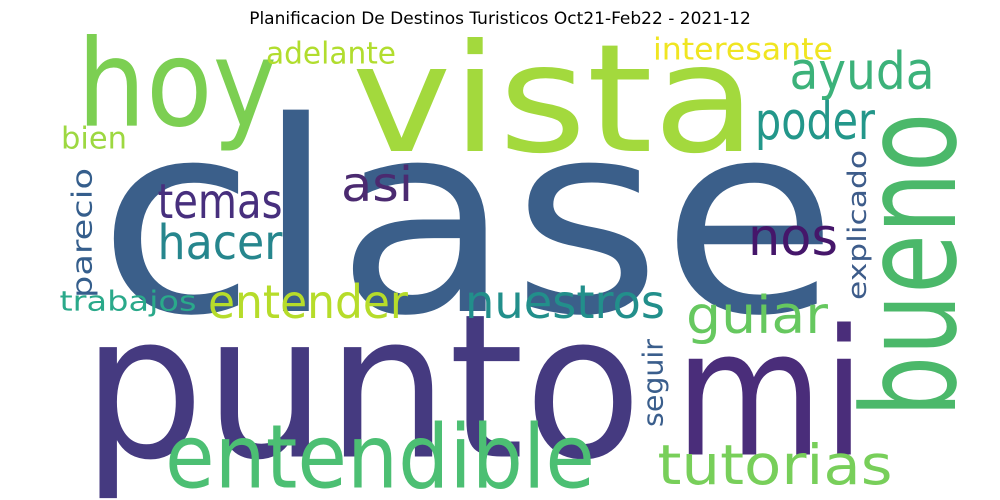  What do you see at coordinates (815, 122) in the screenshot?
I see `word-poder: poder` at bounding box center [815, 122].